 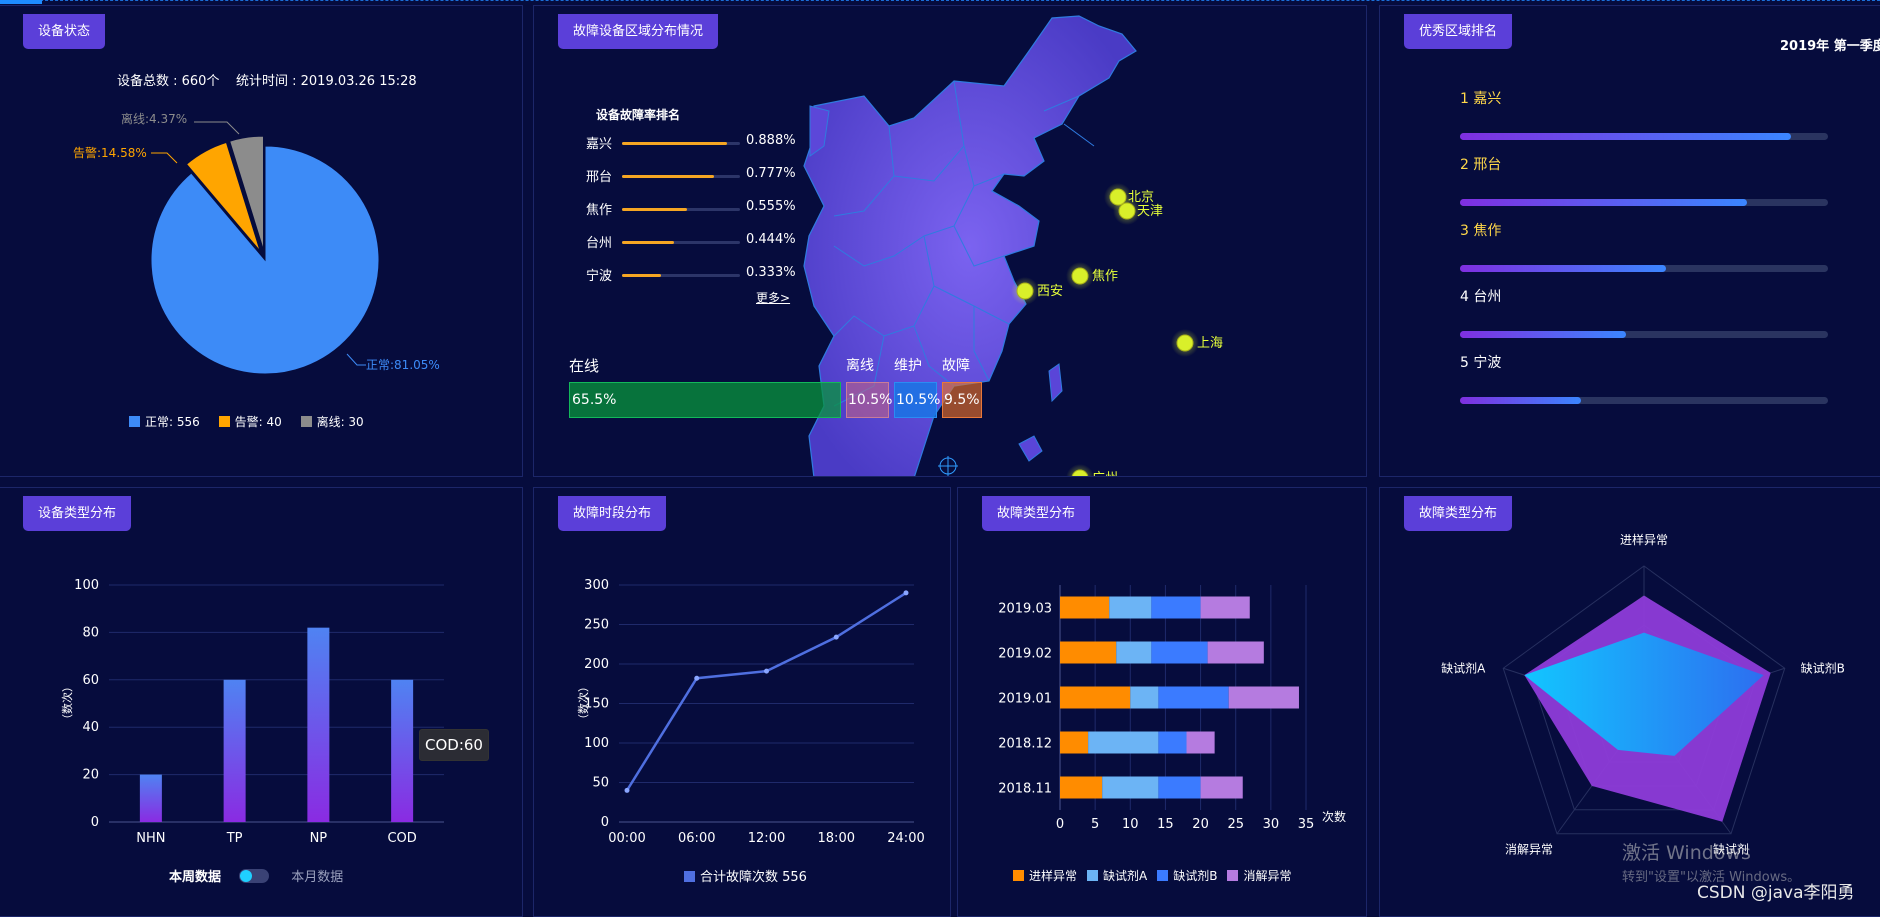 I want to click on x-tick-label: 18:00, so click(x=836, y=838).